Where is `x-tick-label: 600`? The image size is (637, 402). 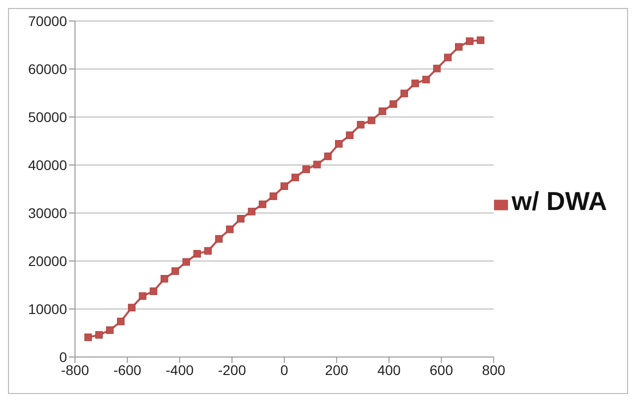
x-tick-label: 600 is located at coordinates (442, 370).